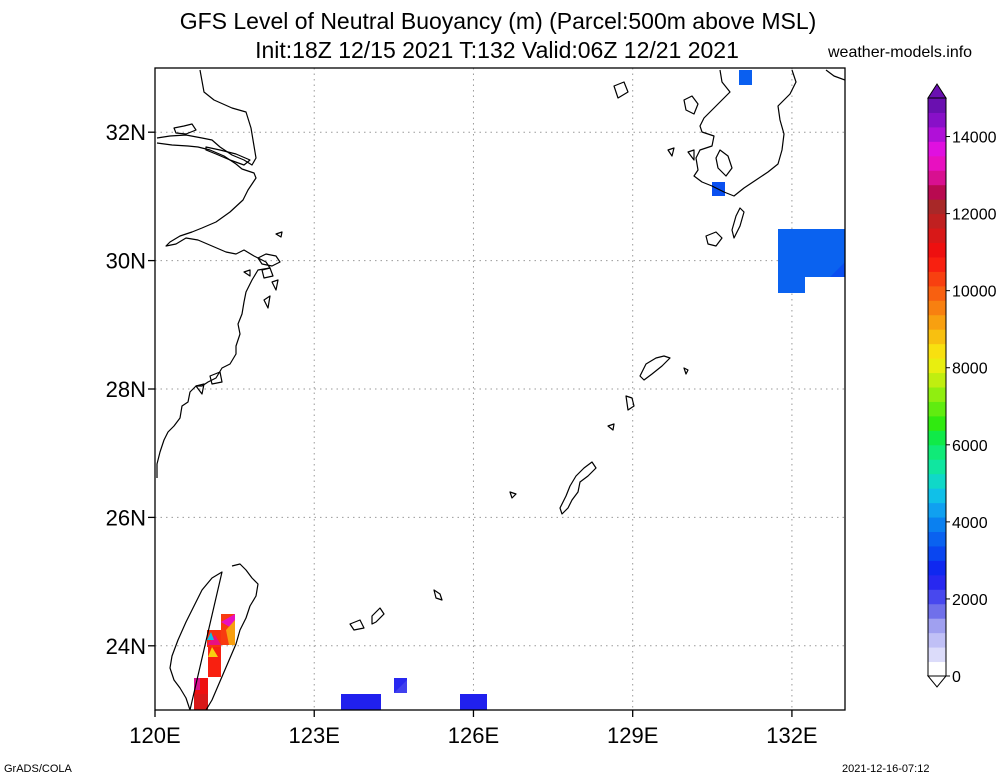 The height and width of the screenshot is (779, 1000). What do you see at coordinates (621, 90) in the screenshot?
I see `goto-island` at bounding box center [621, 90].